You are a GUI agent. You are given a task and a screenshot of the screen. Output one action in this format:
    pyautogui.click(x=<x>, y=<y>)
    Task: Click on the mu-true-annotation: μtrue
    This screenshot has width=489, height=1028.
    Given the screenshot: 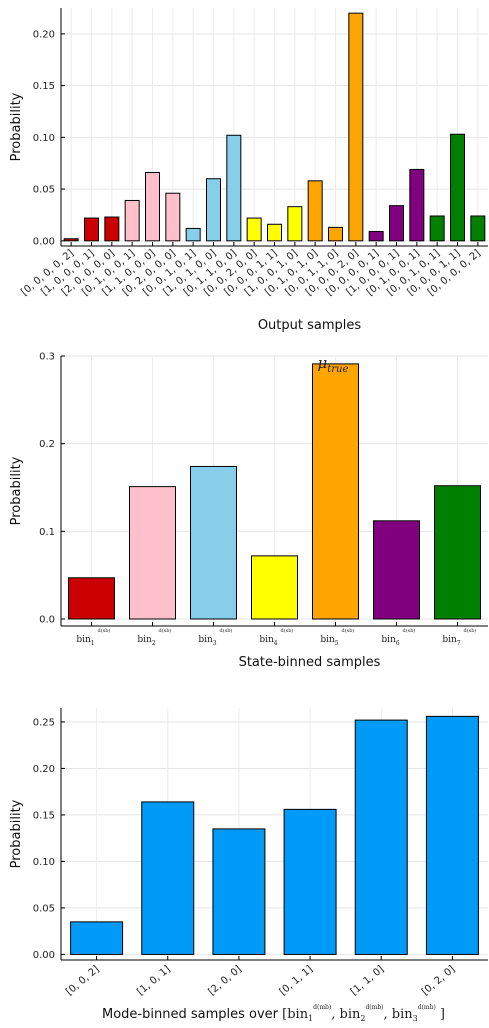 What is the action you would take?
    pyautogui.click(x=333, y=364)
    